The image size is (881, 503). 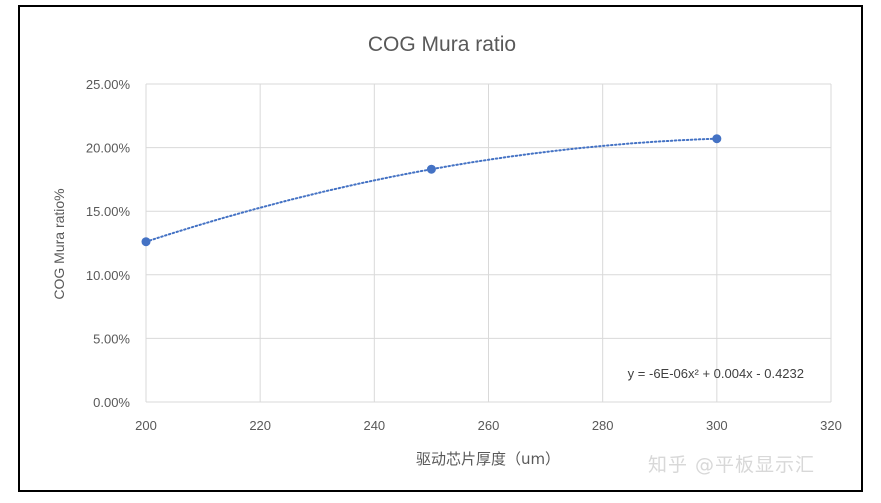 I want to click on x-tick-label: 200, so click(x=146, y=425).